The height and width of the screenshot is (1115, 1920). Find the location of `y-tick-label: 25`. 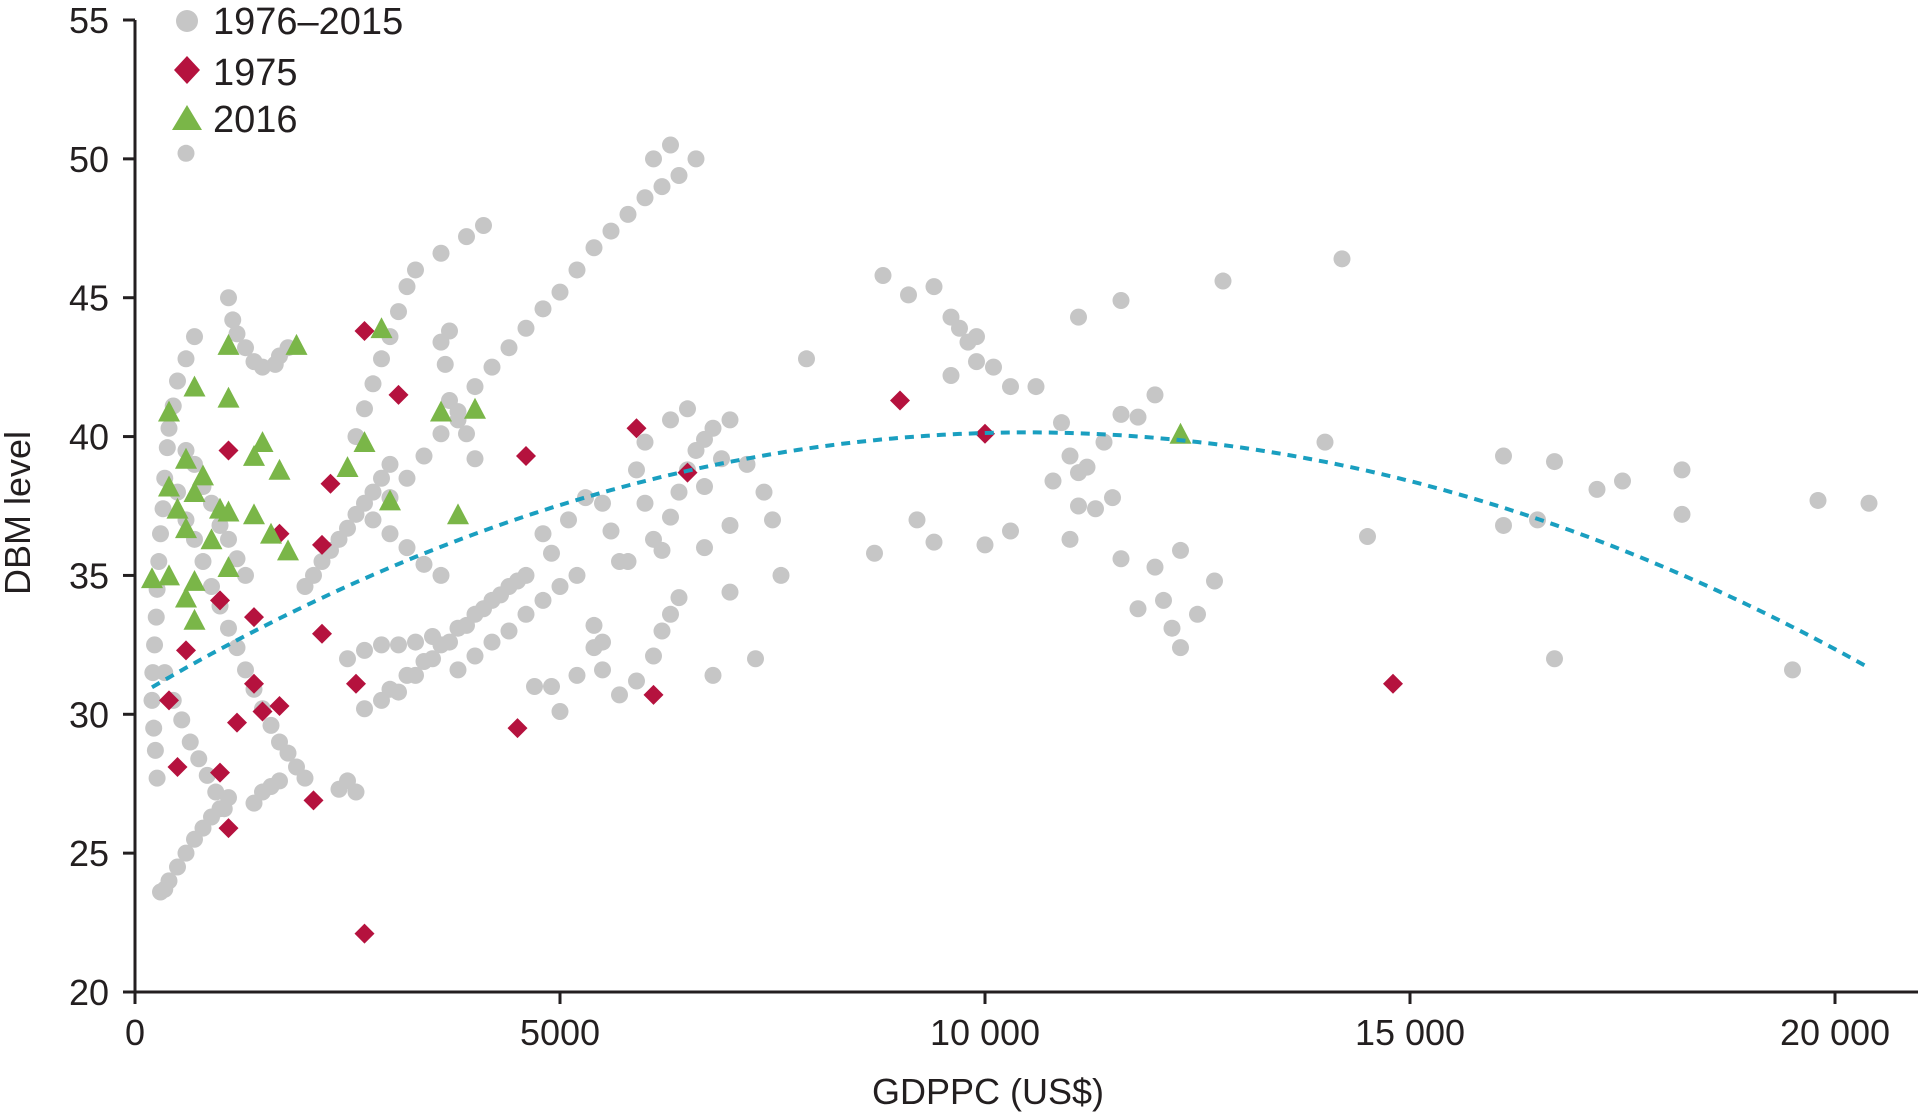

y-tick-label: 25 is located at coordinates (89, 853).